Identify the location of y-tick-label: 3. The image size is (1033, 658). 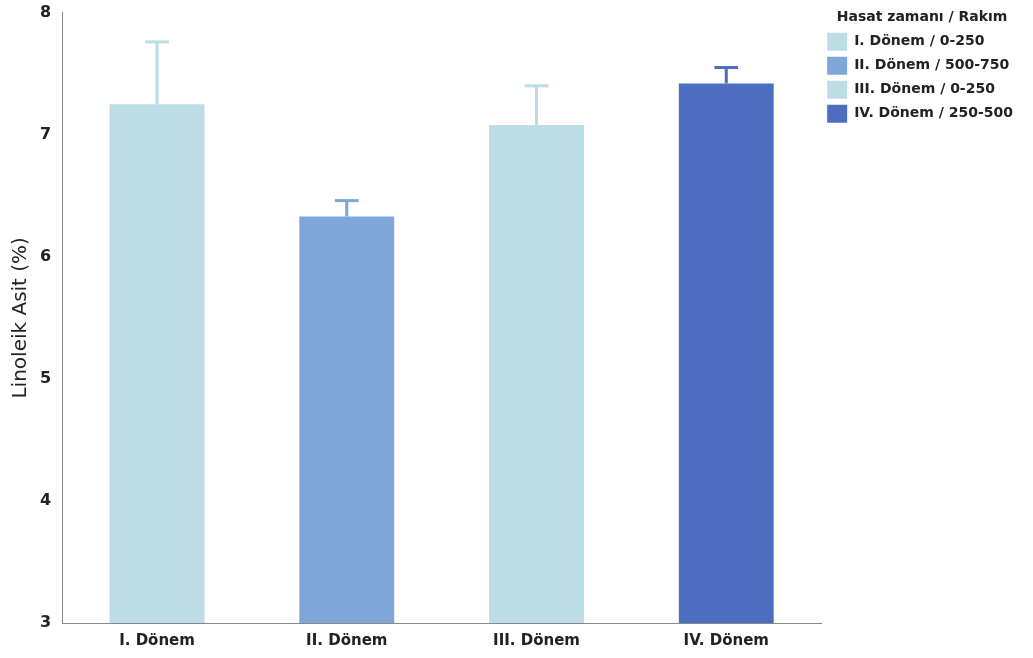
(45, 622).